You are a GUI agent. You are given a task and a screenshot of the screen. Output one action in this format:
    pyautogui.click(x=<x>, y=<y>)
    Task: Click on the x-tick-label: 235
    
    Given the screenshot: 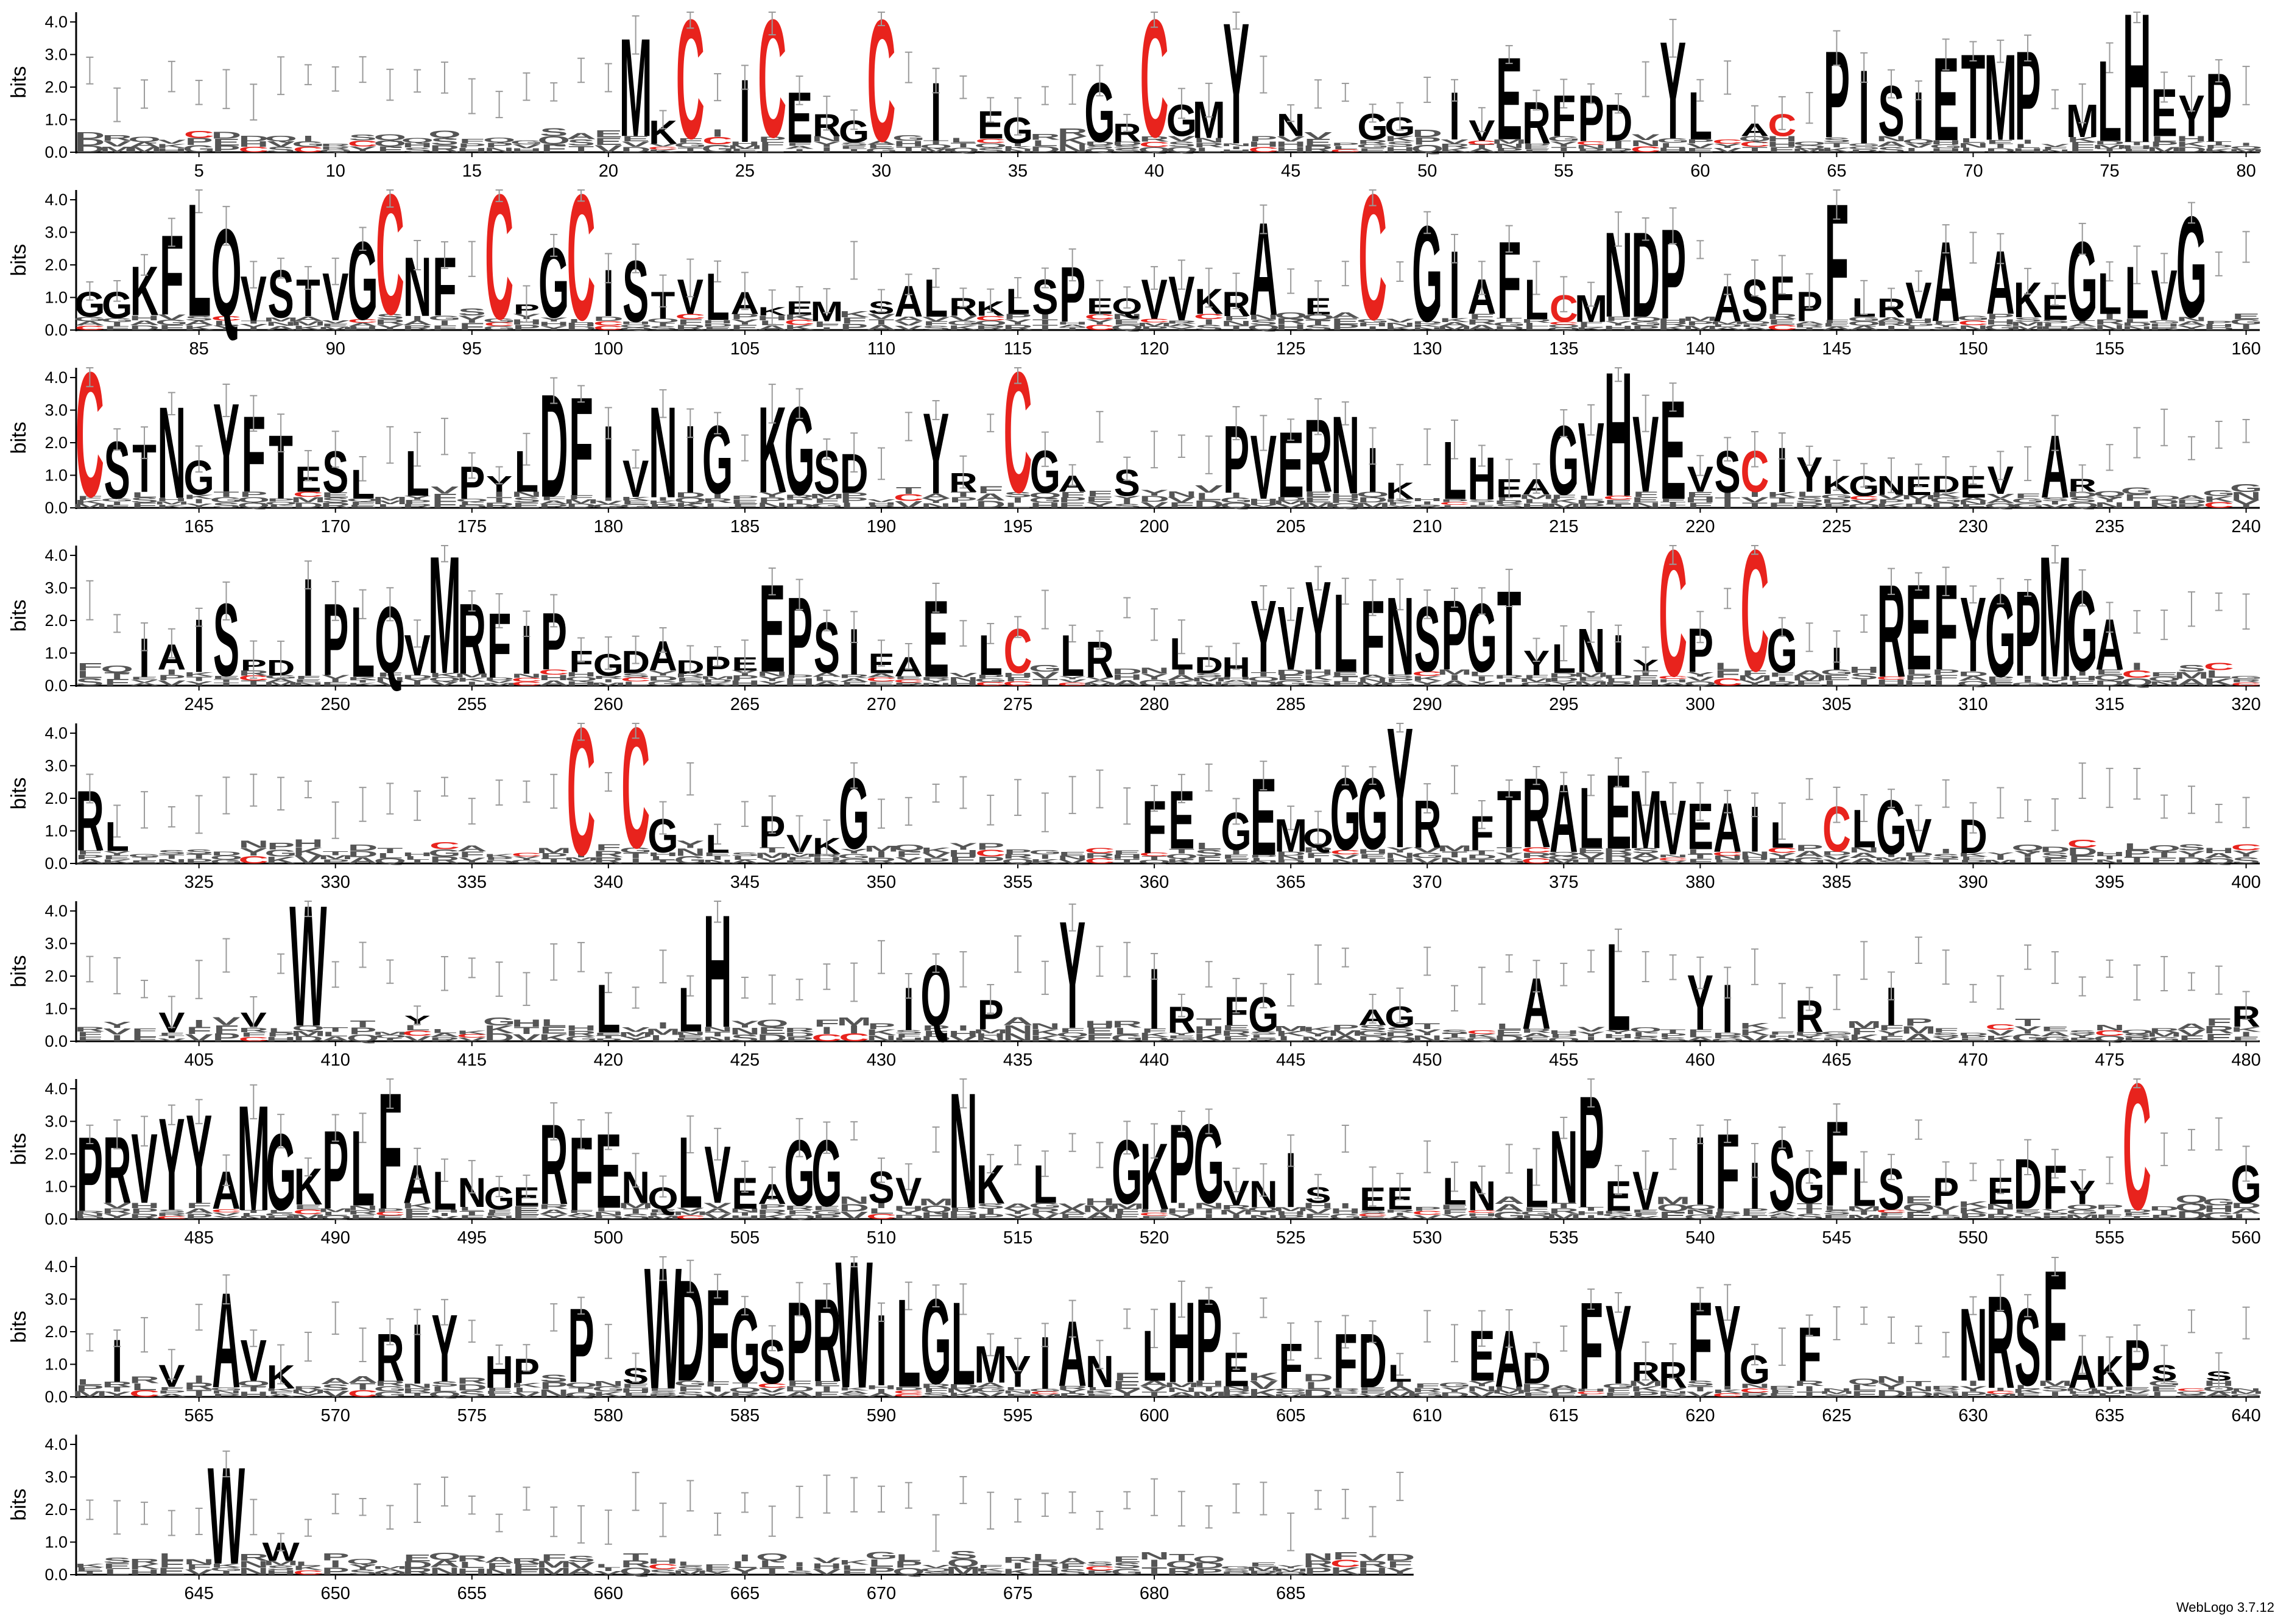 What is the action you would take?
    pyautogui.click(x=2109, y=526)
    